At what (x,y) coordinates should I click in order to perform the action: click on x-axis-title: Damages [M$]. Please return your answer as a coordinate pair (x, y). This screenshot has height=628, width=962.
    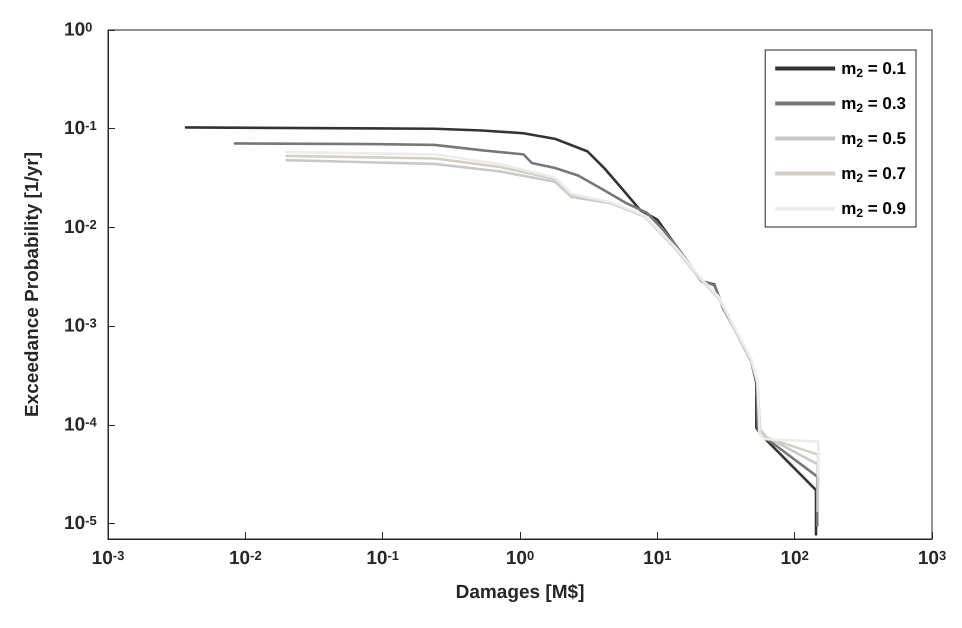
    Looking at the image, I should click on (520, 592).